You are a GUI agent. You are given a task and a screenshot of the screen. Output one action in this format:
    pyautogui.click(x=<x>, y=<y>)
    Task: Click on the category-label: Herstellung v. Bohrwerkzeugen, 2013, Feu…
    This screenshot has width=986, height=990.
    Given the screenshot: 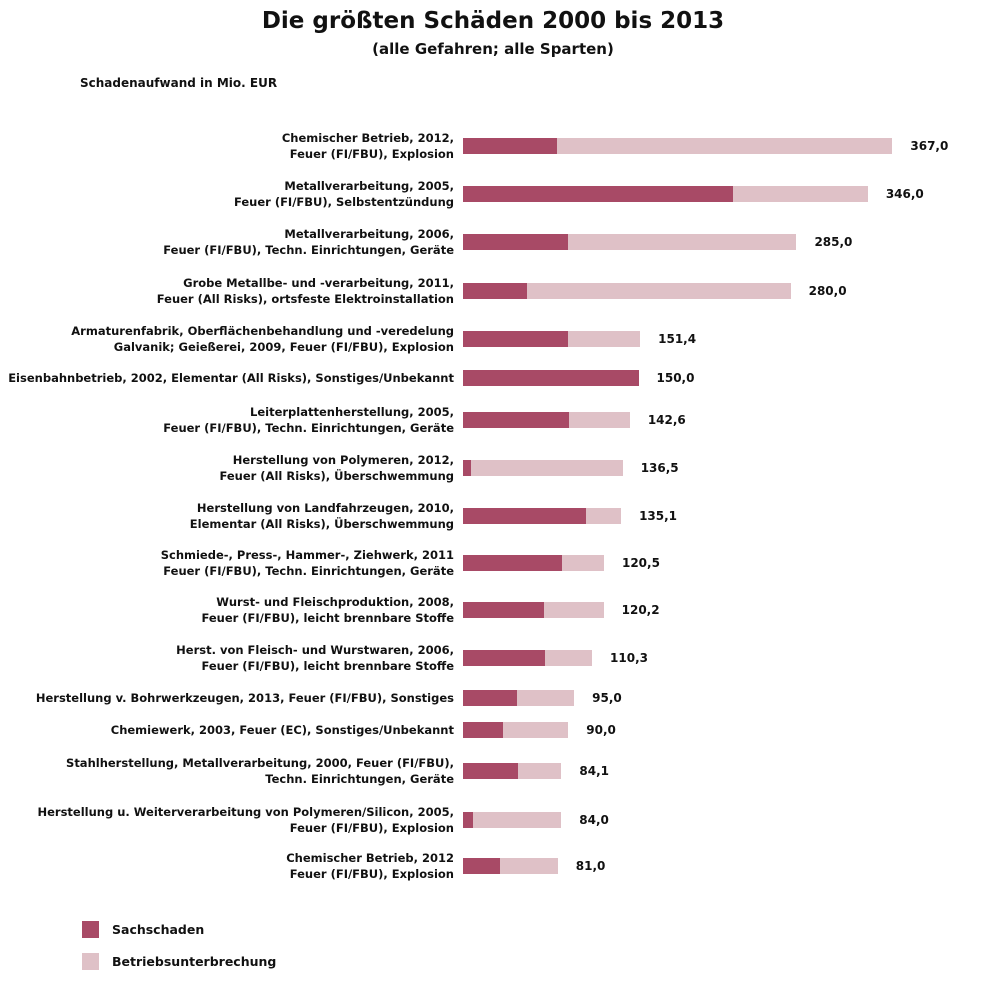 What is the action you would take?
    pyautogui.click(x=245, y=698)
    